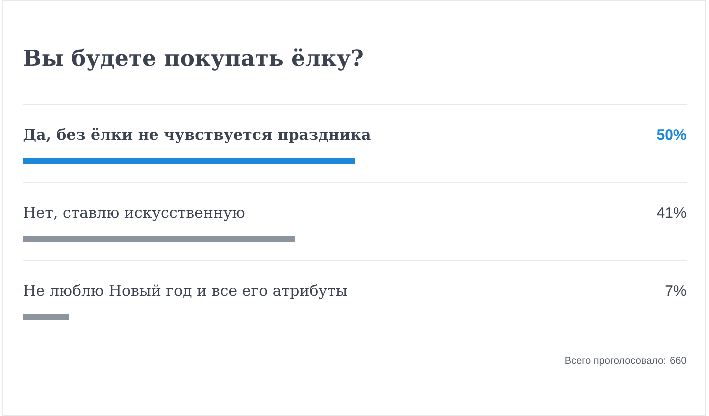 Image resolution: width=709 pixels, height=416 pixels. Describe the element at coordinates (671, 213) in the screenshot. I see `data-label: 41%` at that location.